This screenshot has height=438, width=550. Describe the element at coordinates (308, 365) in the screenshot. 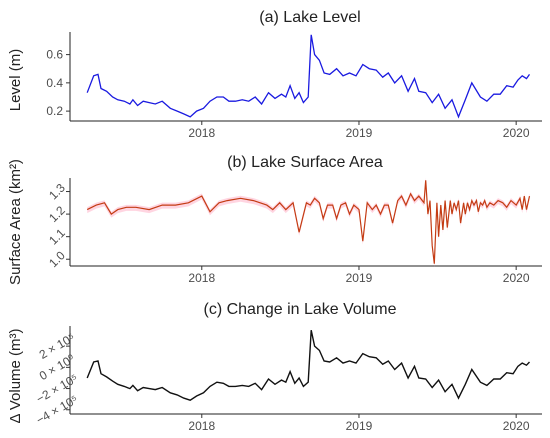

I see `volume-change-series-line` at that location.